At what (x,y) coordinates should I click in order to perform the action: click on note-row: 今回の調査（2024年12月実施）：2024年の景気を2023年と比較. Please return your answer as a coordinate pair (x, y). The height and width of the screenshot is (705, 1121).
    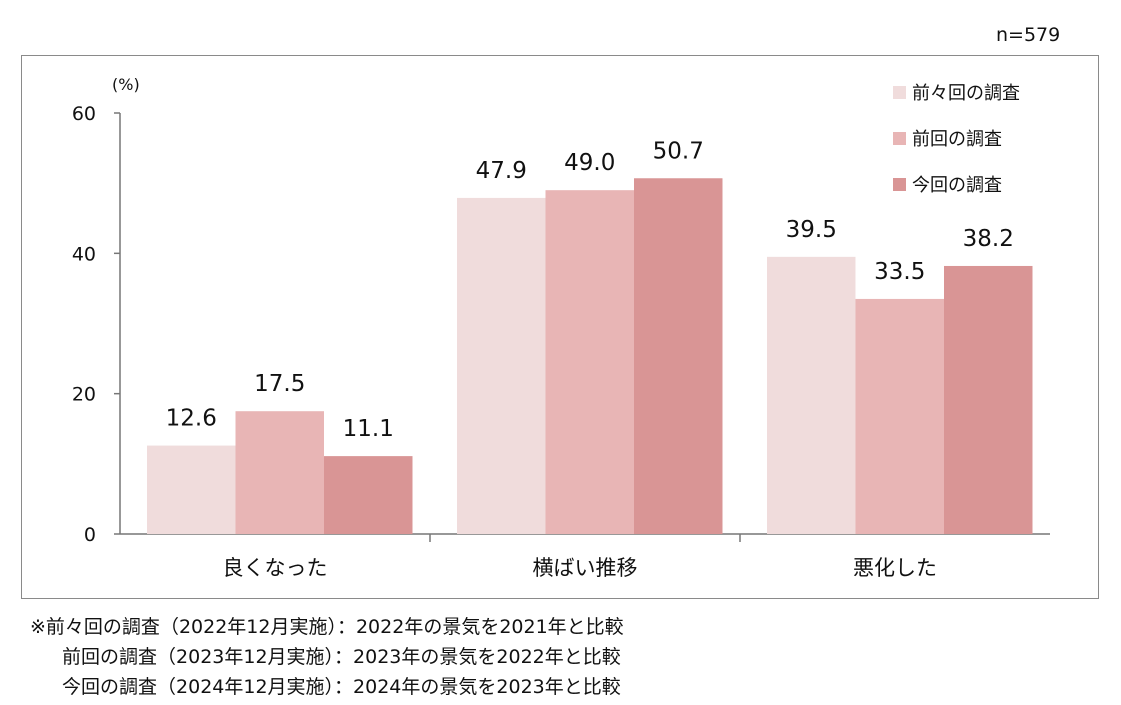
    Looking at the image, I should click on (327, 687).